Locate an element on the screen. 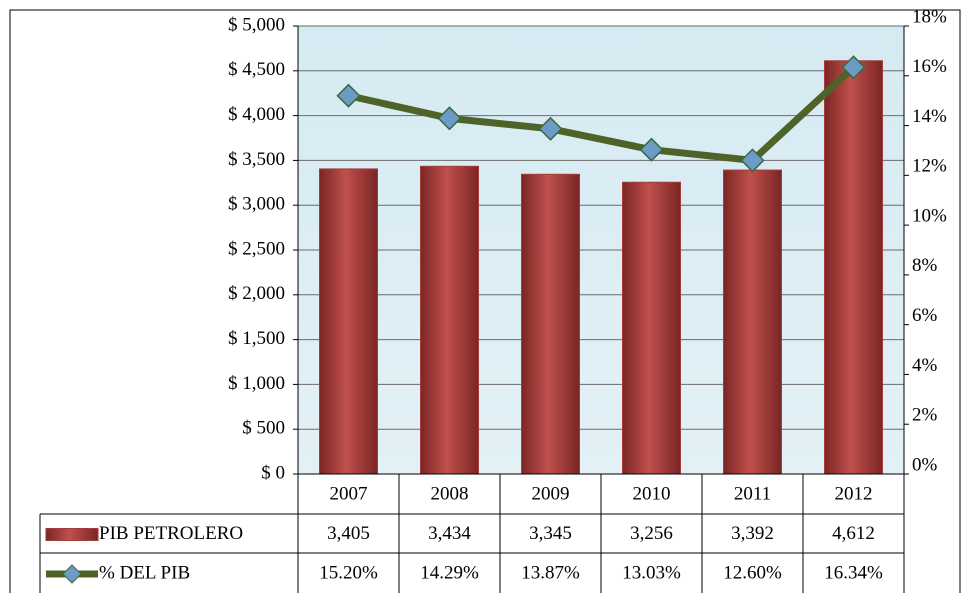  x-tick-label: 2009 is located at coordinates (551, 493).